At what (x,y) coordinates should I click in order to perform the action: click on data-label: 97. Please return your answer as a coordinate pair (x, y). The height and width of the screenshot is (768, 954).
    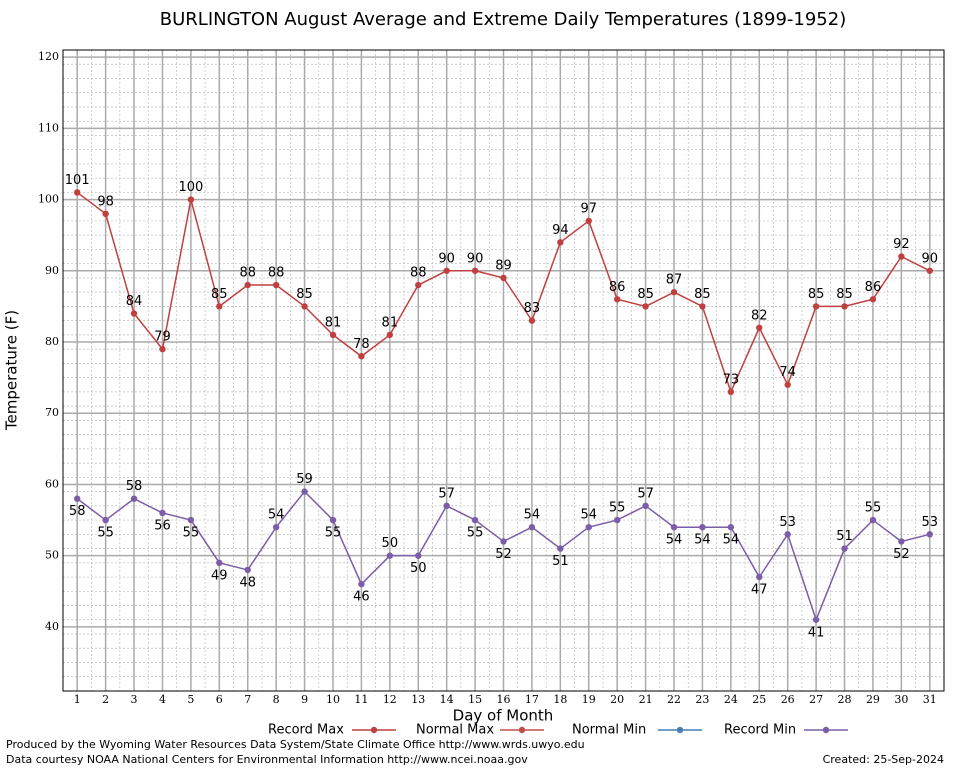
    Looking at the image, I should click on (588, 208).